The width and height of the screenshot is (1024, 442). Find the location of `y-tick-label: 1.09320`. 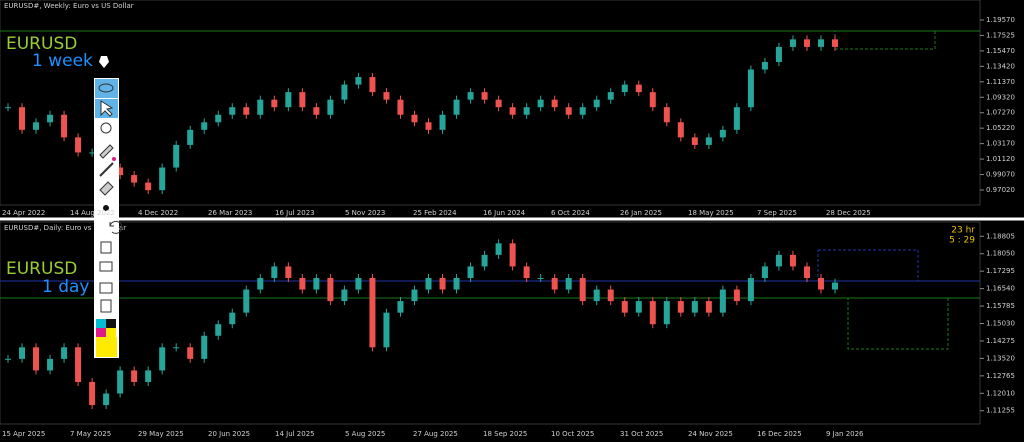

y-tick-label: 1.09320 is located at coordinates (1000, 97).